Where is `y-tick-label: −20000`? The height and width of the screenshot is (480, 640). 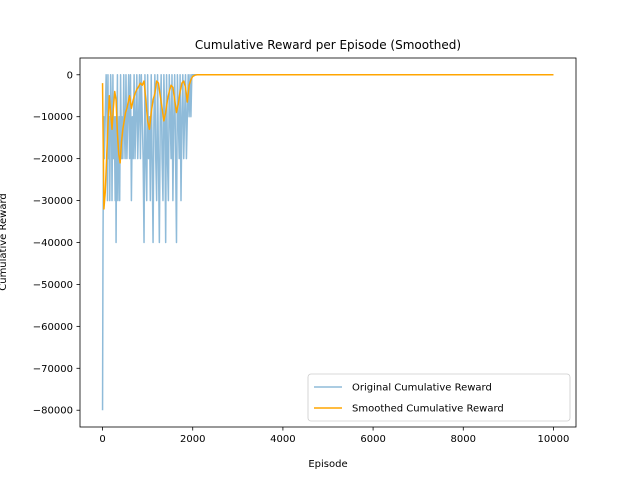 y-tick-label: −20000 is located at coordinates (53, 159).